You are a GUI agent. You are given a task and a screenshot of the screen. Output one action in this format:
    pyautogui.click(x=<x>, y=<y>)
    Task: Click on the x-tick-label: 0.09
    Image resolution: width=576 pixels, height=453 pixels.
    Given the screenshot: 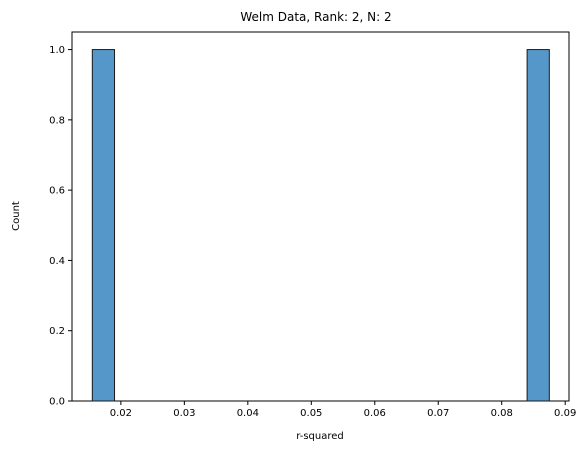 What is the action you would take?
    pyautogui.click(x=565, y=413)
    